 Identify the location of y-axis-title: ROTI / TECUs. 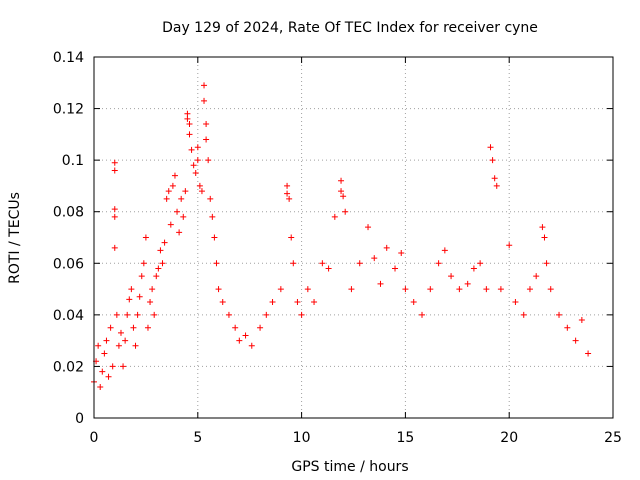
(15, 238).